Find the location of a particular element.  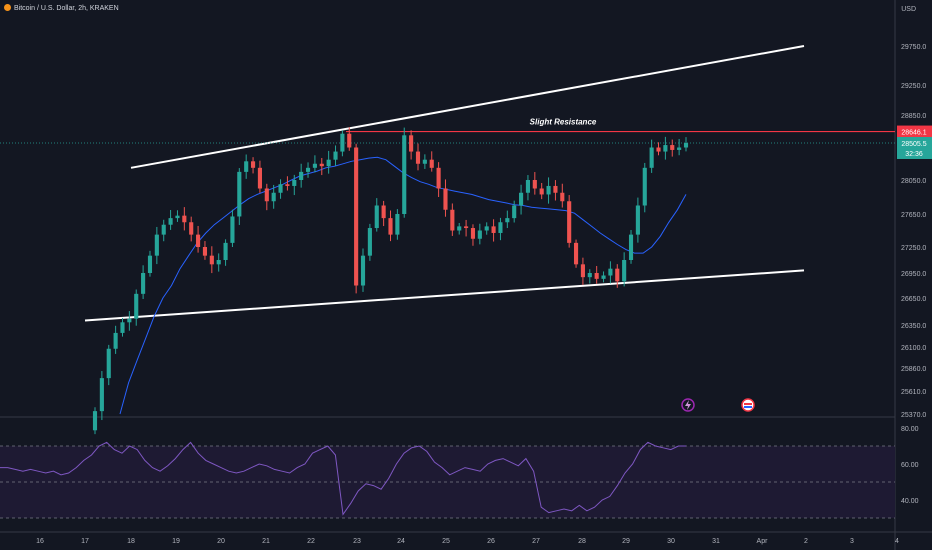

time-tick-label: 20 is located at coordinates (221, 541).